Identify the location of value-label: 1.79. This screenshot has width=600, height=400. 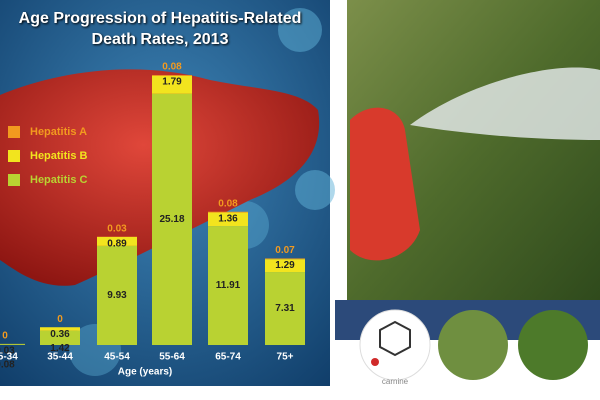
(172, 82).